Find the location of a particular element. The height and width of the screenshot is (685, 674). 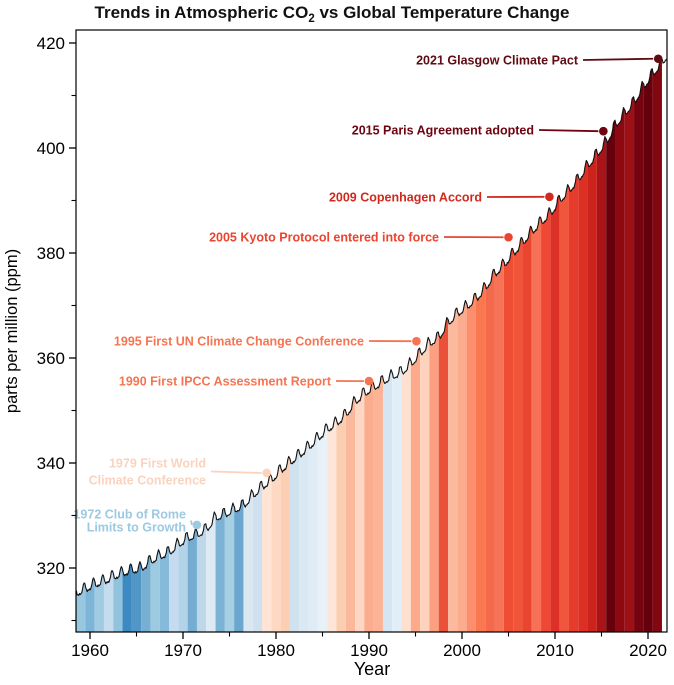

annotation-1979: 1979 First World Climate Conference is located at coordinates (180, 472).